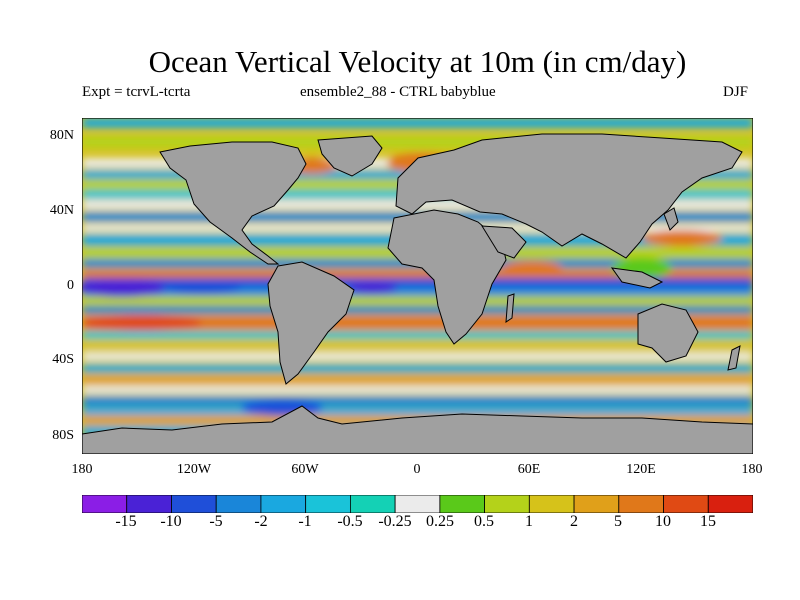  I want to click on landmass-arabia, so click(504, 242).